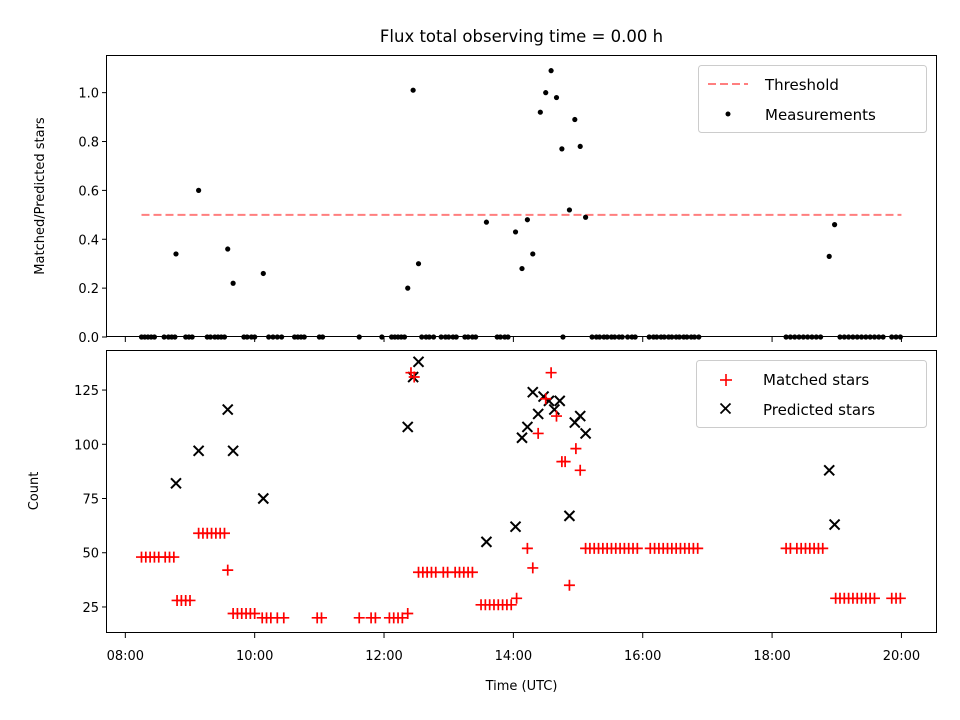  What do you see at coordinates (771, 656) in the screenshot?
I see `count-x-tick-label: 18:00` at bounding box center [771, 656].